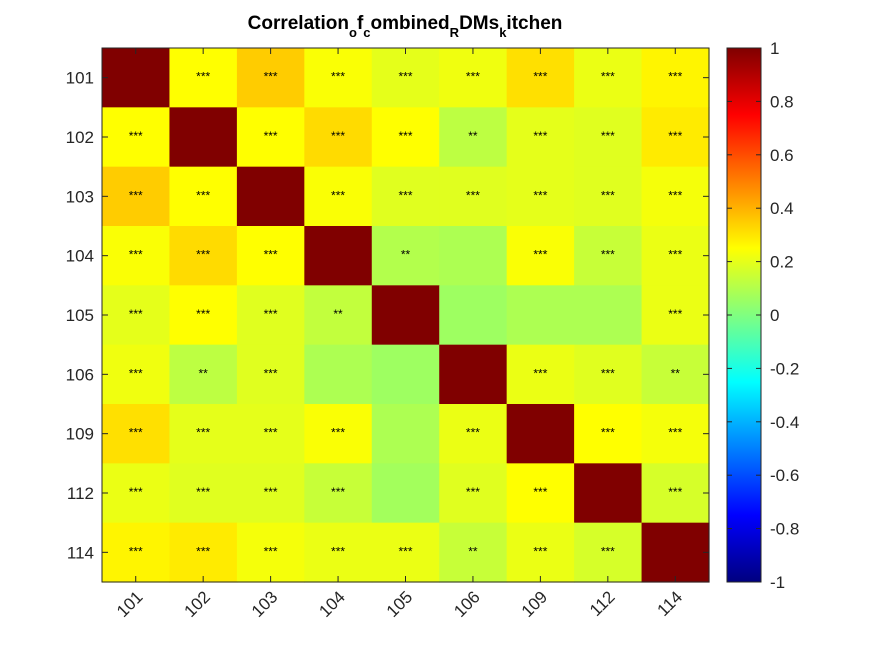 The width and height of the screenshot is (875, 656). I want to click on y-tick-label: 114, so click(80, 552).